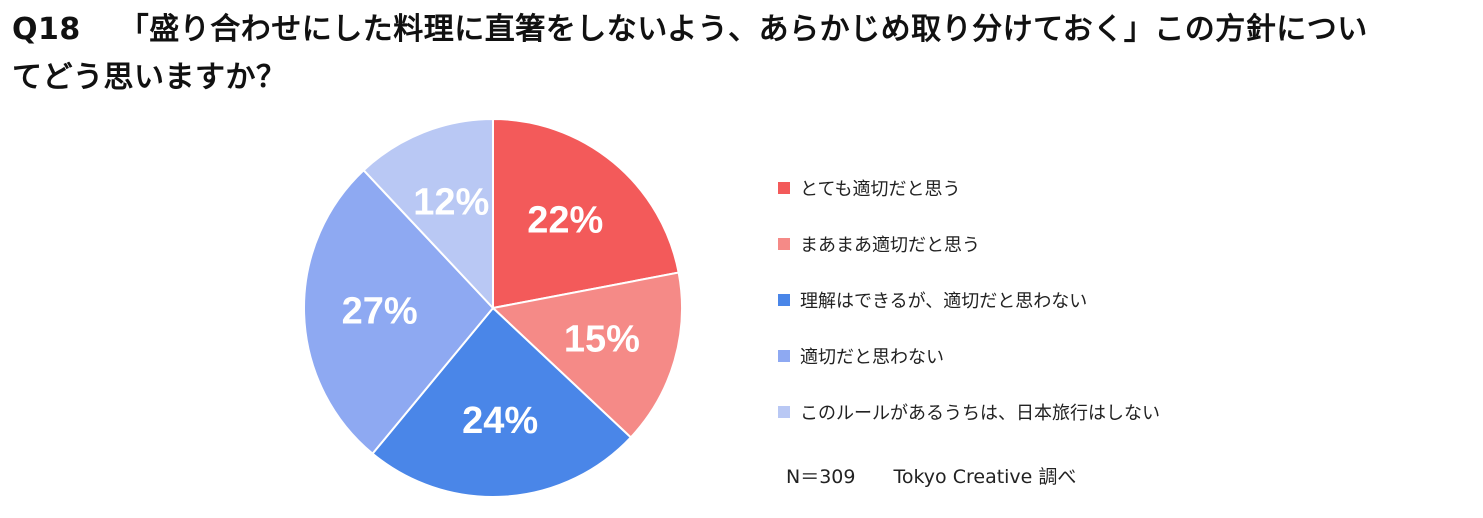 The image size is (1483, 518). I want to click on slice-percent-label: 15%, so click(602, 340).